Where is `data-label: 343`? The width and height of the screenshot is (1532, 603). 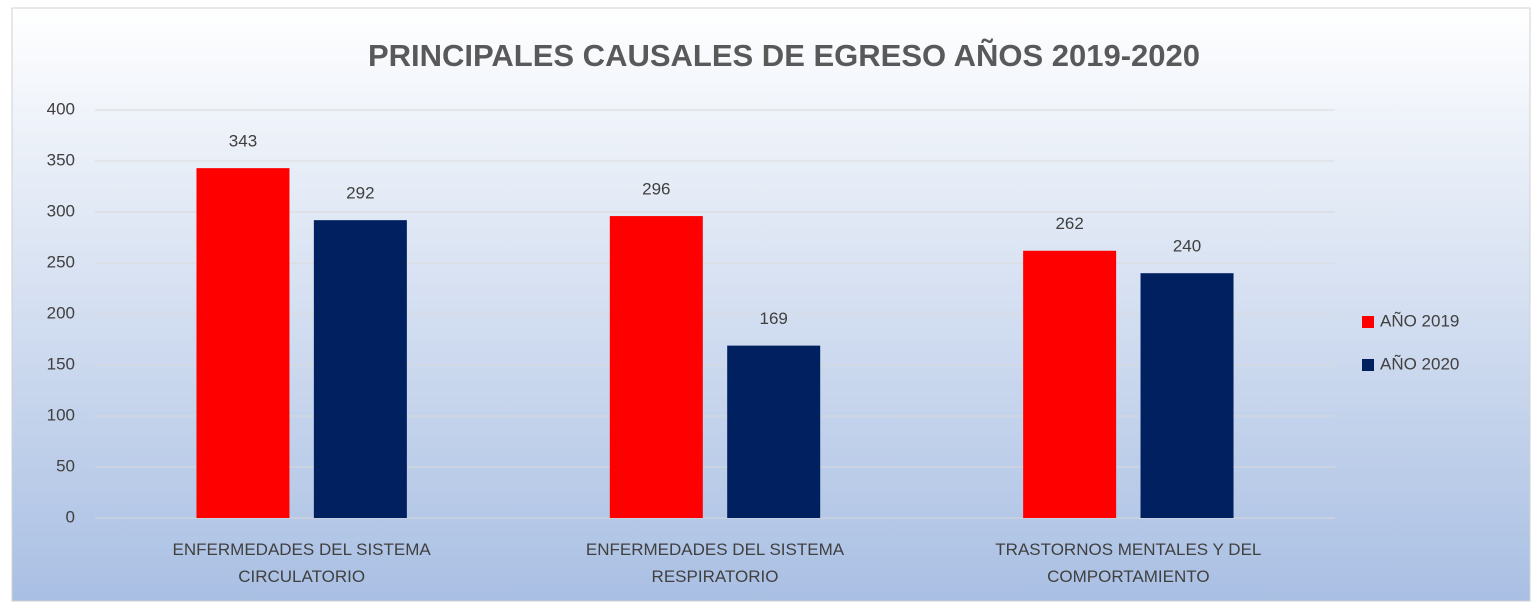 data-label: 343 is located at coordinates (243, 141).